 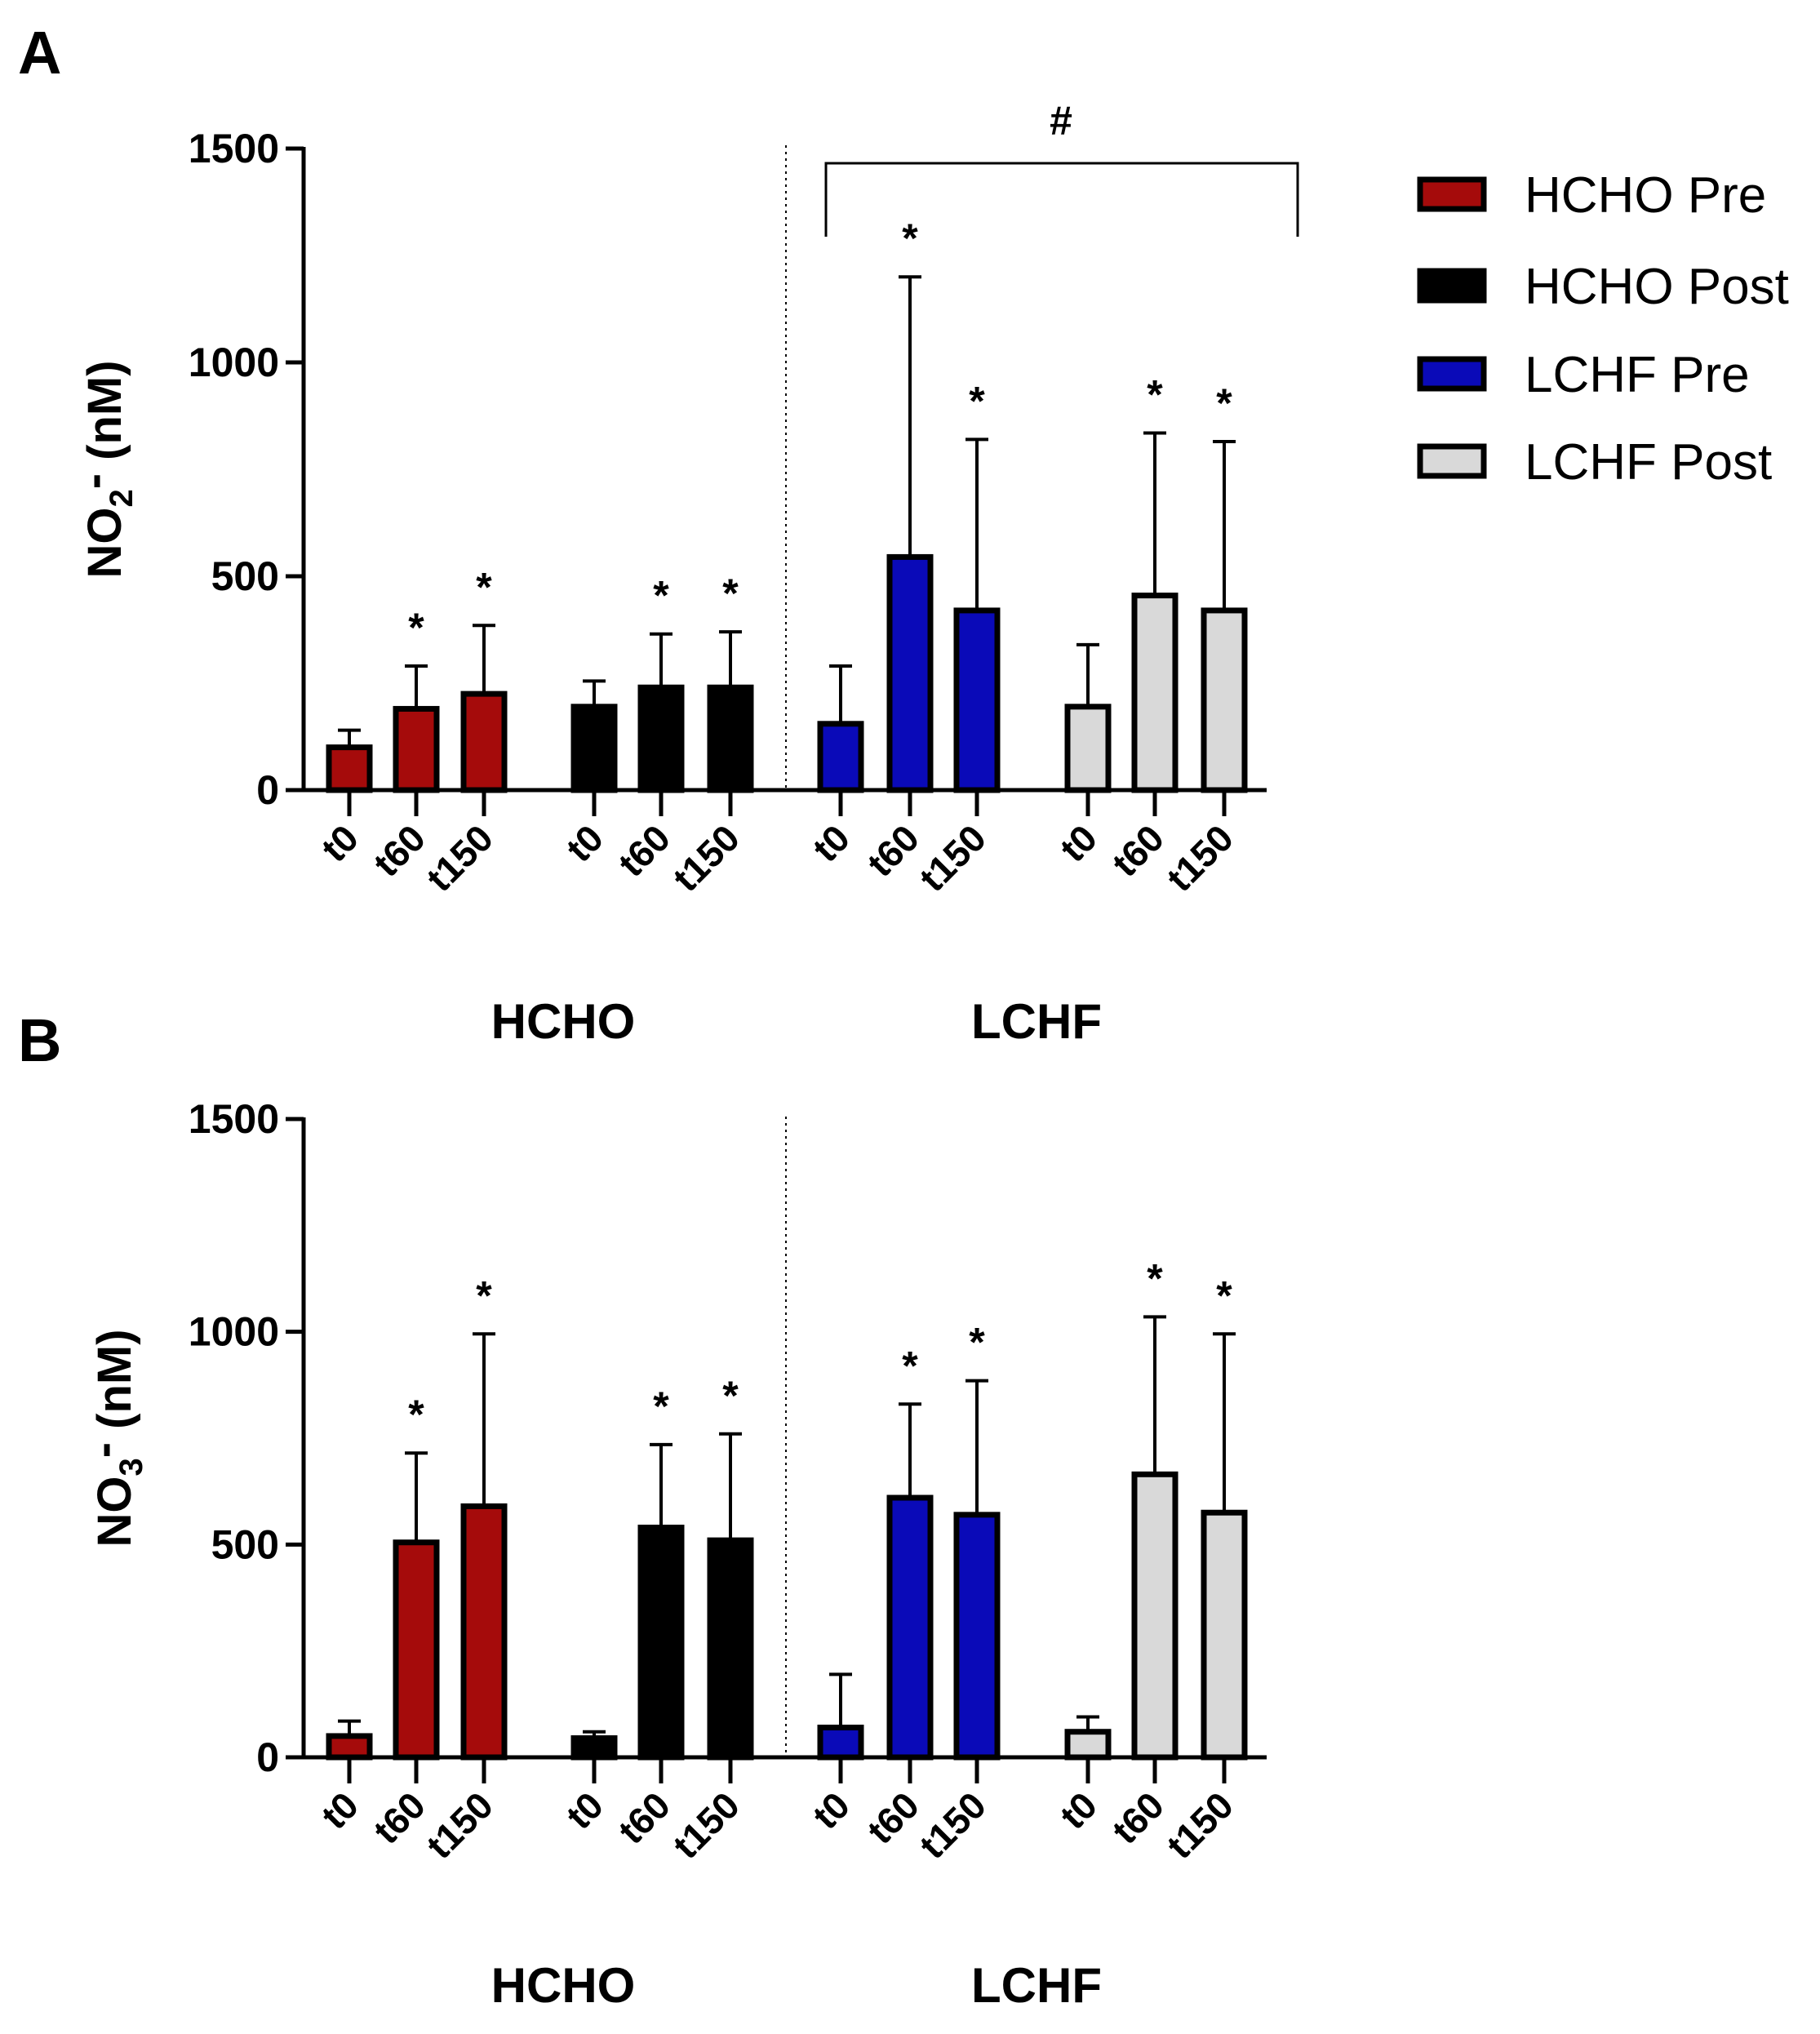 I want to click on y-axis-label: NO3- (nM), so click(x=113, y=1438).